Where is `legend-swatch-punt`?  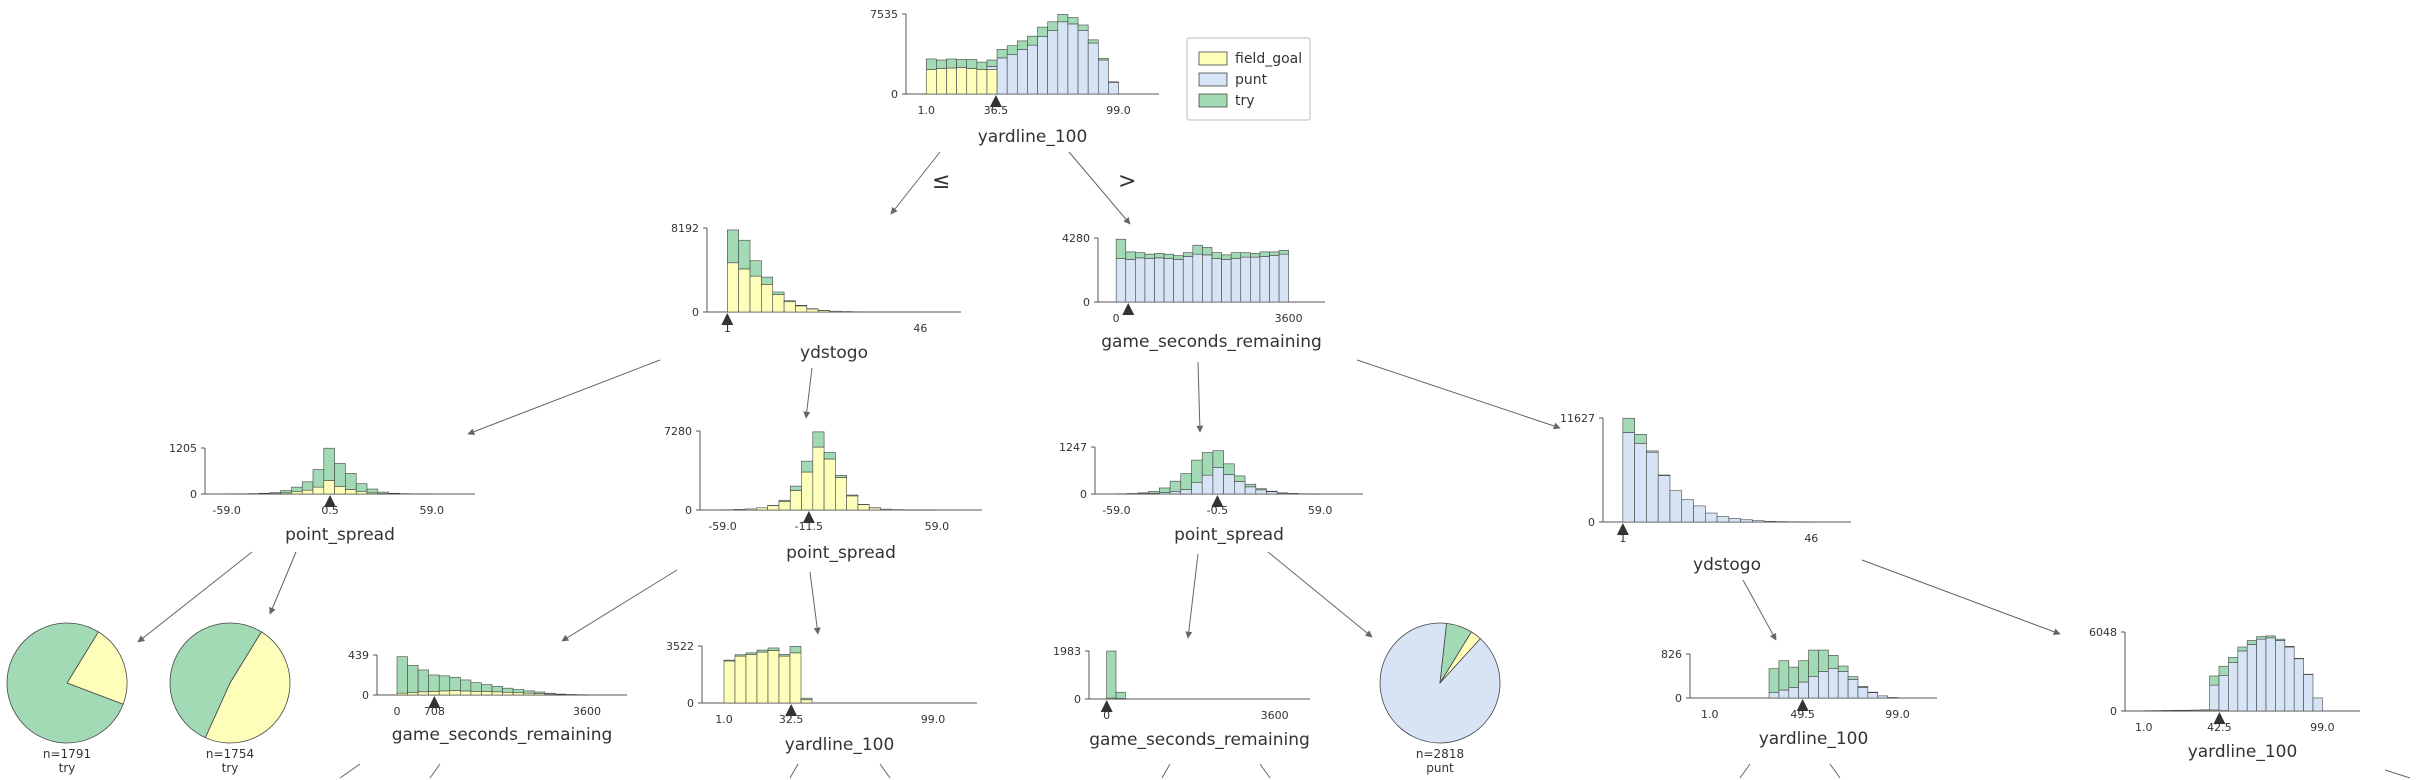 legend-swatch-punt is located at coordinates (1213, 79).